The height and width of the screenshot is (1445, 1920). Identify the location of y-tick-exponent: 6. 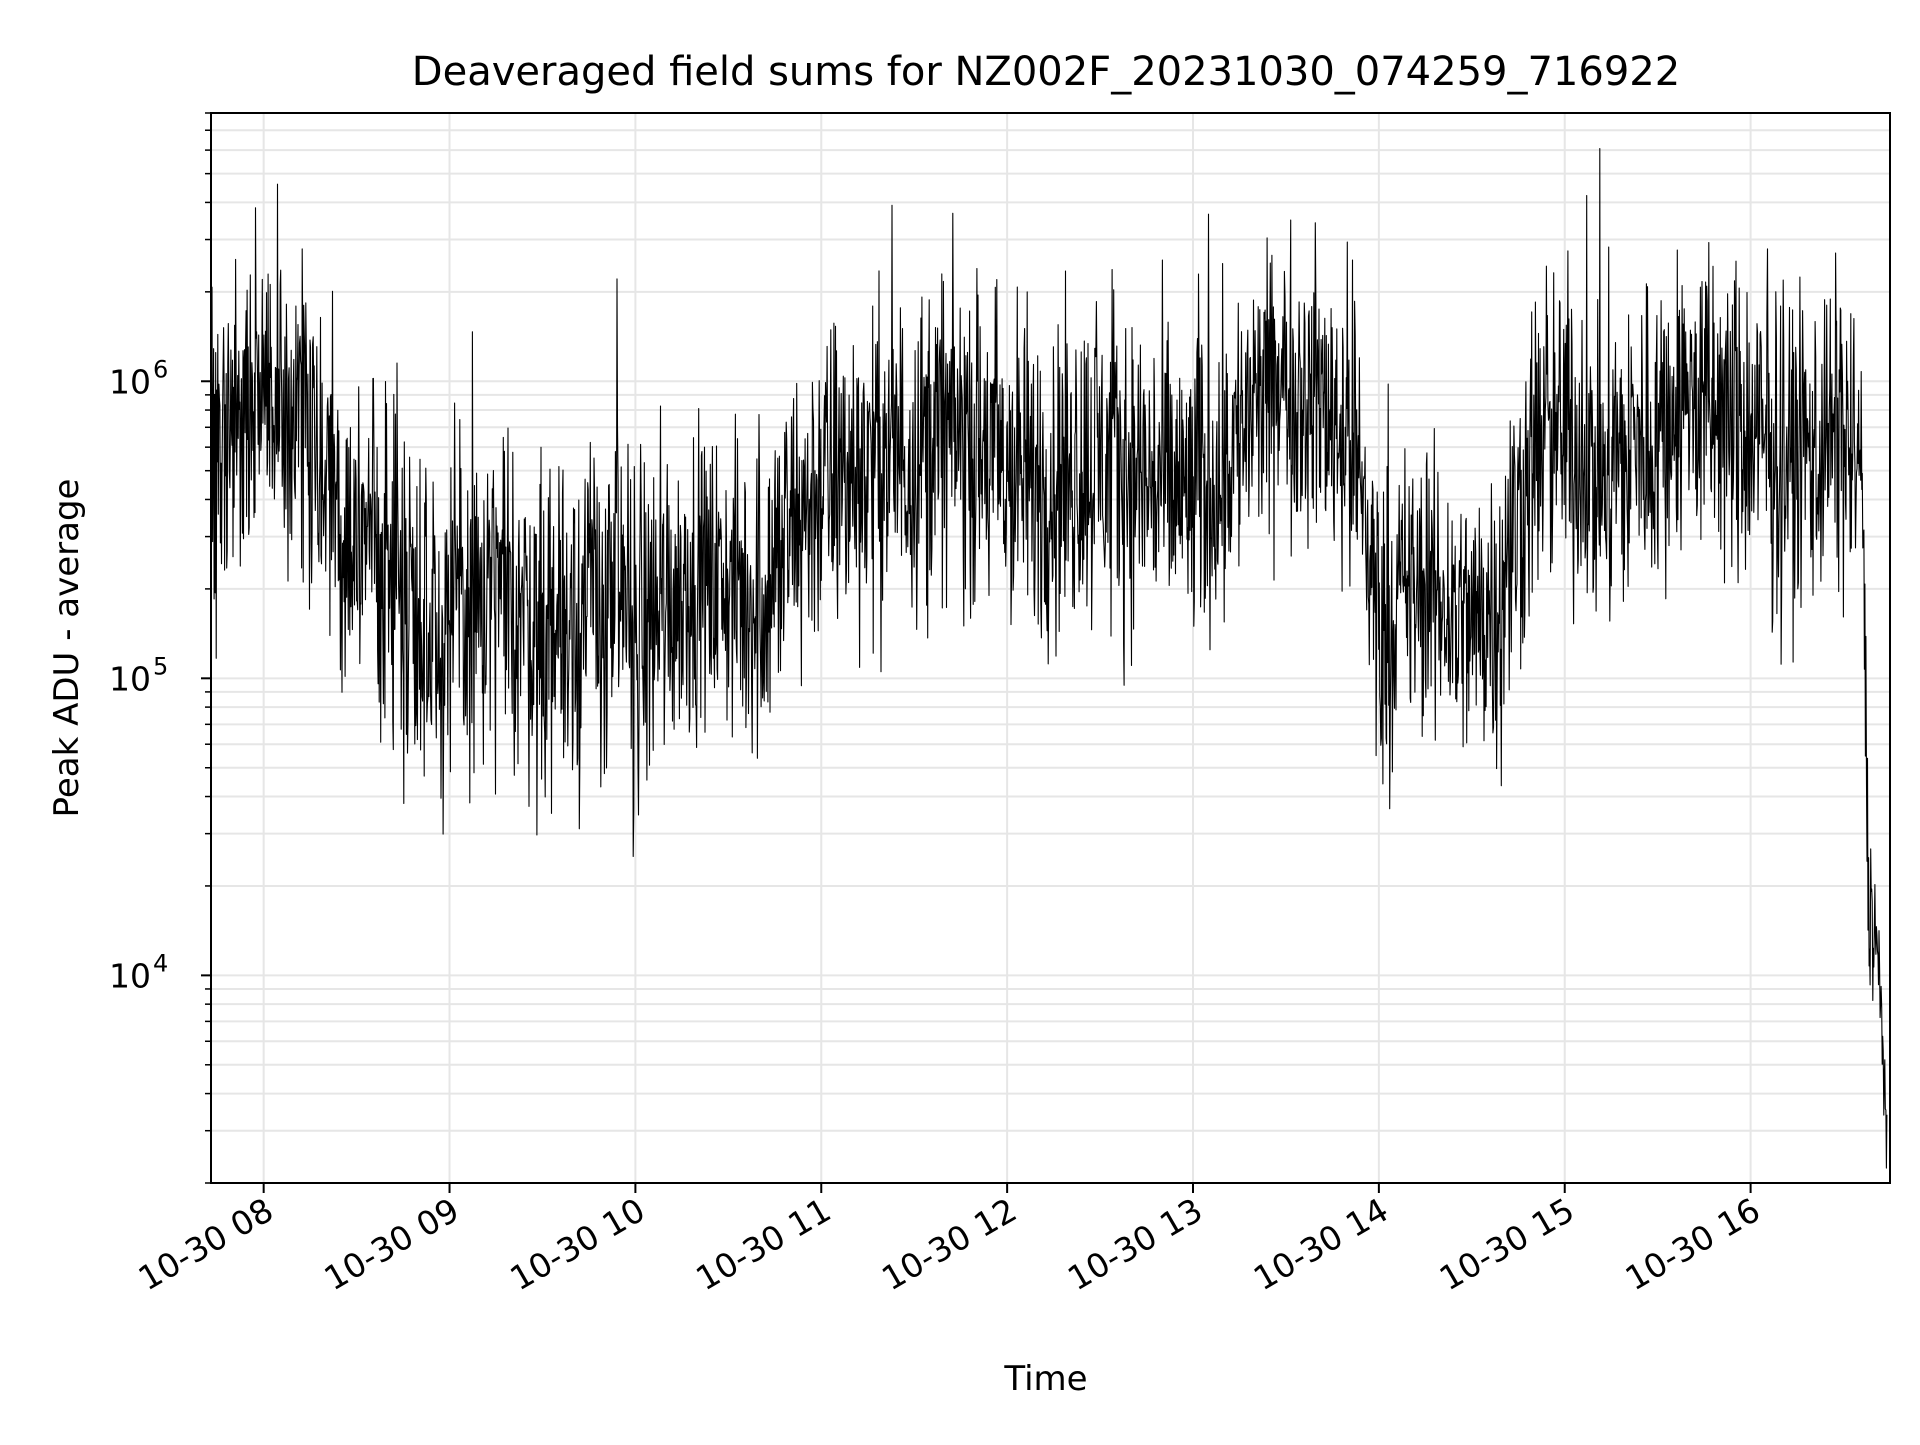
(160, 369).